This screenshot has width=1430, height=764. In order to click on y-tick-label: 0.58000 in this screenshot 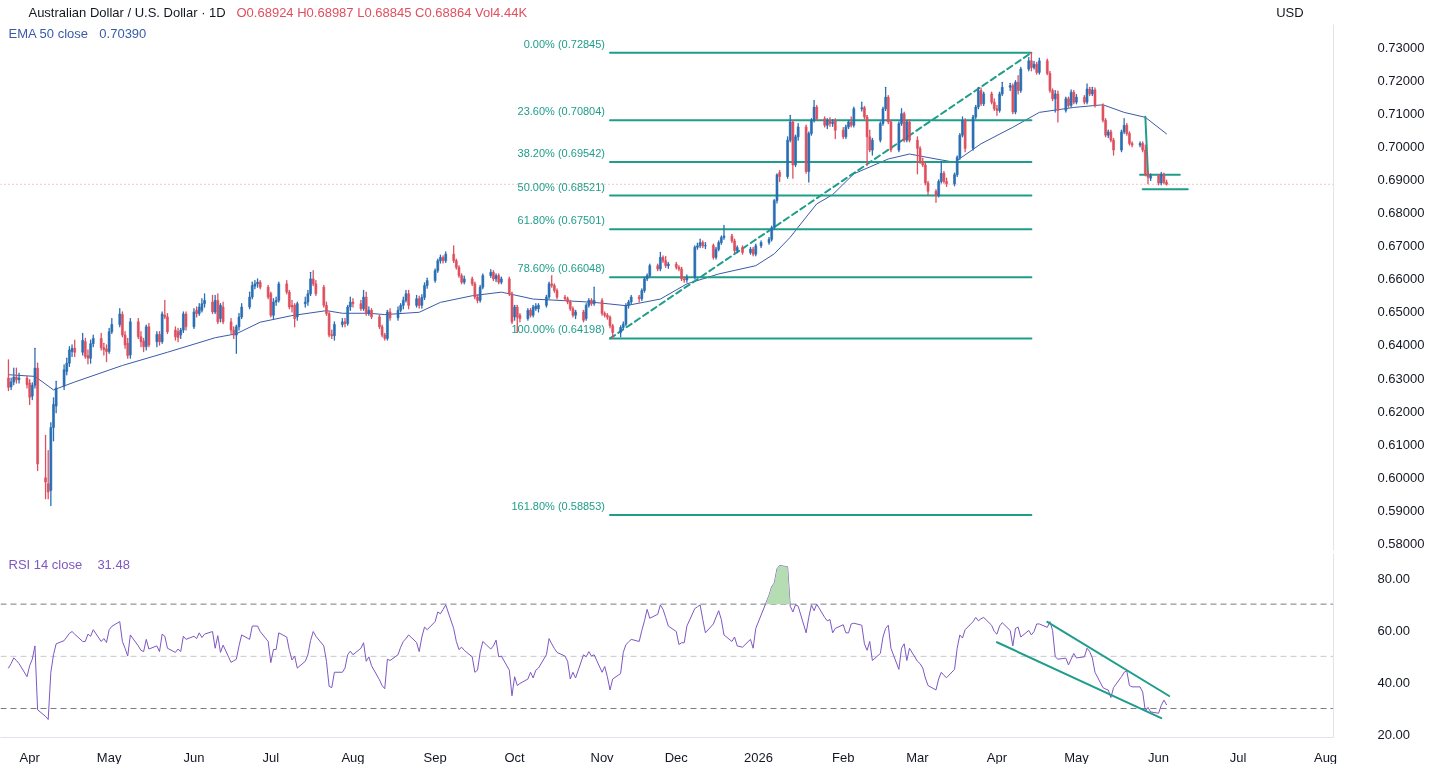, I will do `click(1401, 543)`.